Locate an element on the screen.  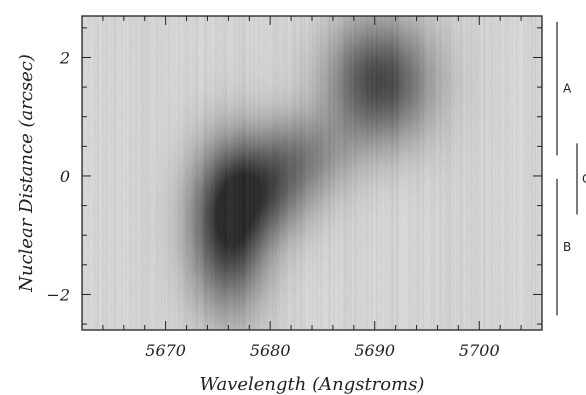
x-axis-title: Wavelength (Angstroms) is located at coordinates (312, 384).